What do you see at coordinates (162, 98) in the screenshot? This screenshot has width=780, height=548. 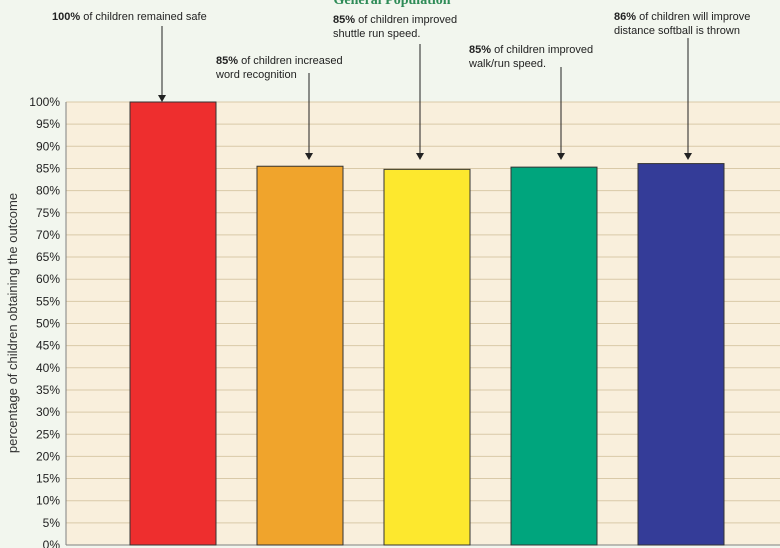 I see `annotation-1-arrowhead` at bounding box center [162, 98].